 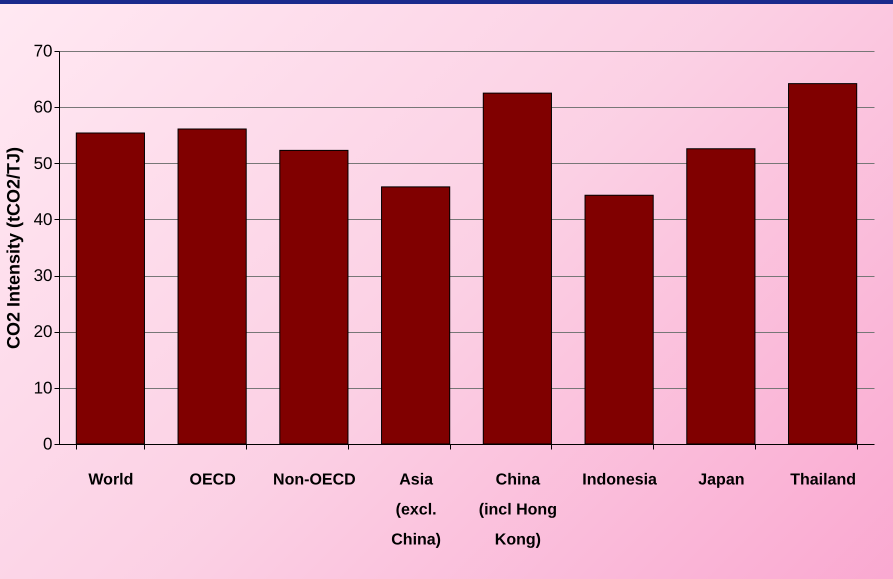 I want to click on y-tick-label: 10, so click(x=43, y=388).